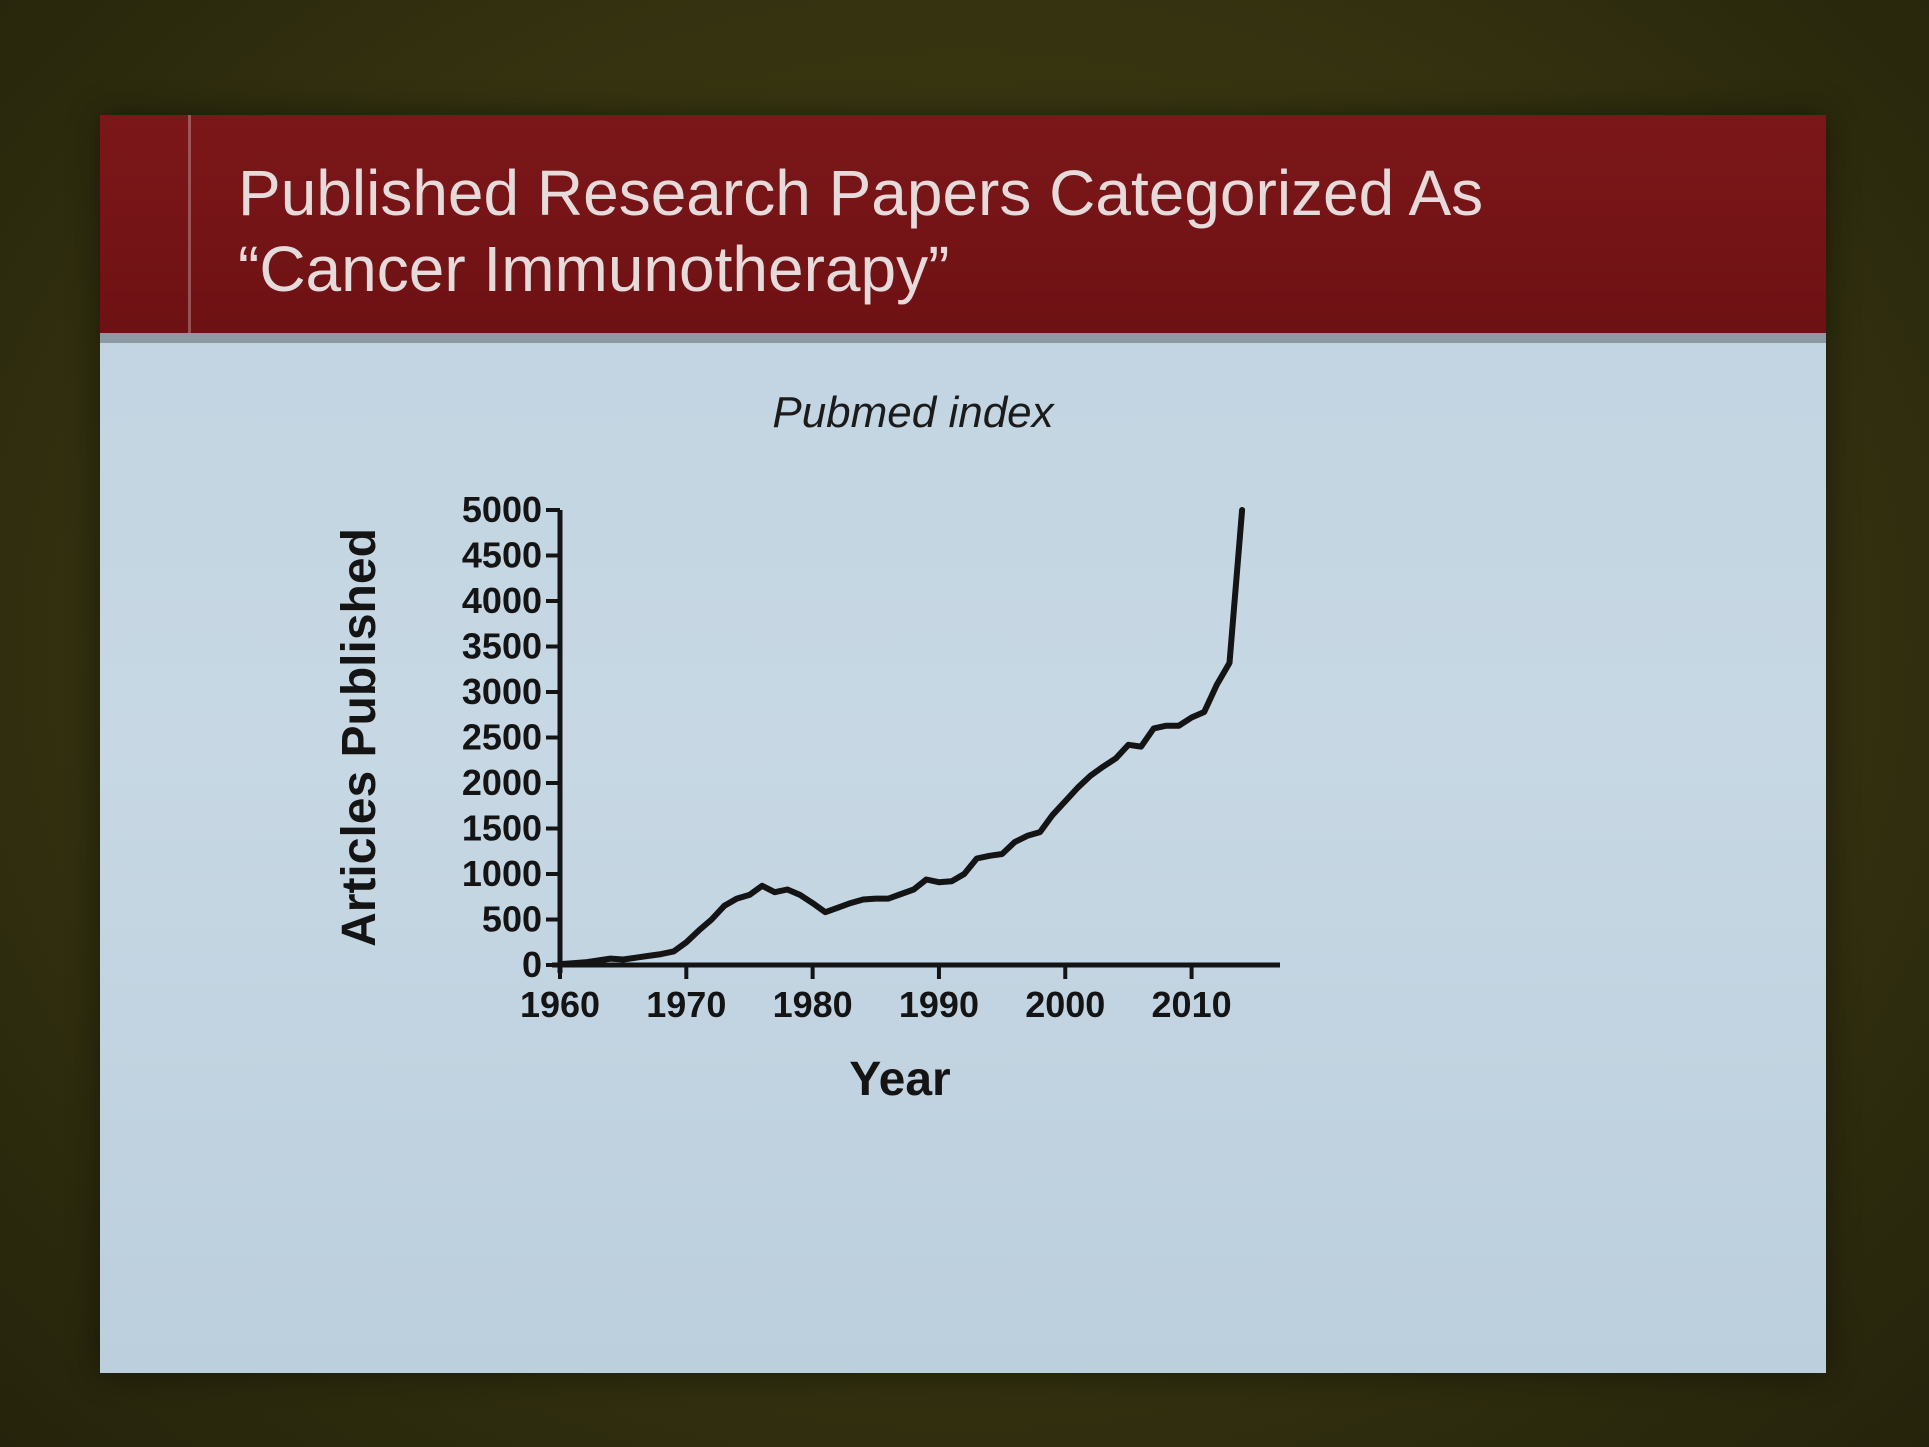 Image resolution: width=1929 pixels, height=1447 pixels. Describe the element at coordinates (1065, 1004) in the screenshot. I see `x-tick-label: 2000` at that location.